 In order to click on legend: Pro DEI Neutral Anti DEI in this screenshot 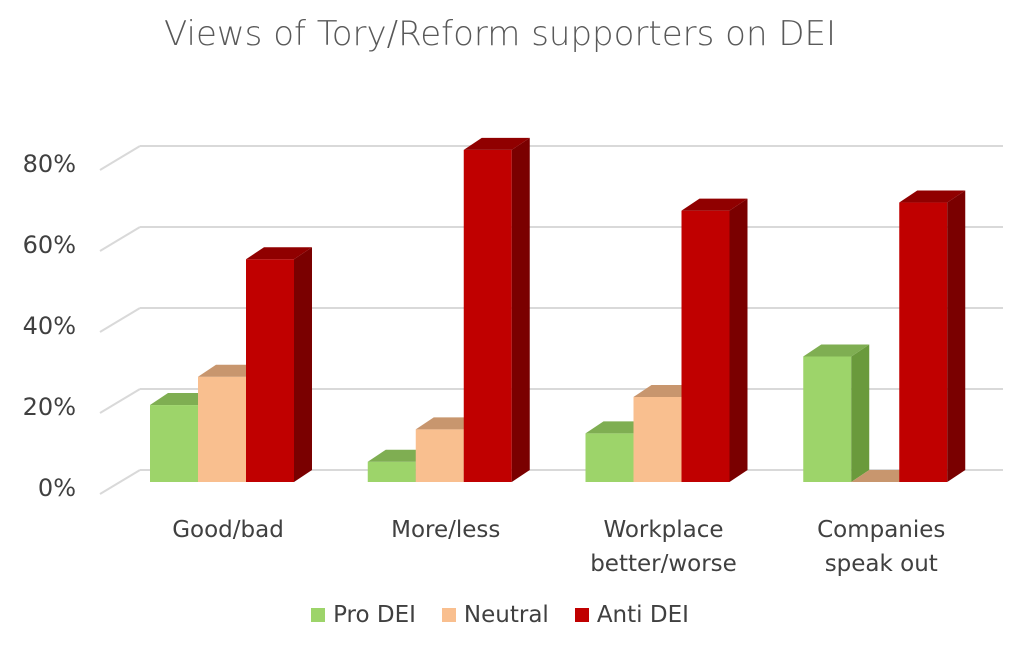, I will do `click(500, 615)`.